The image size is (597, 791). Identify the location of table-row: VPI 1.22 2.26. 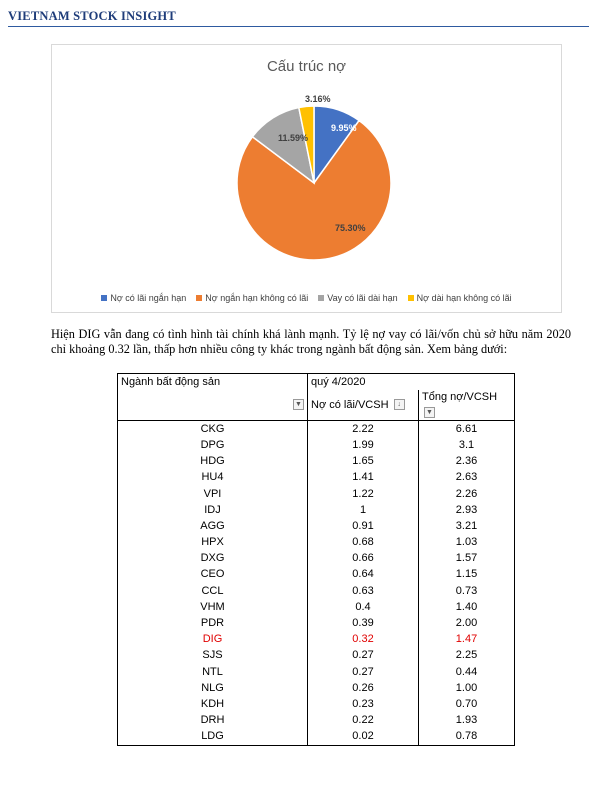
(316, 494).